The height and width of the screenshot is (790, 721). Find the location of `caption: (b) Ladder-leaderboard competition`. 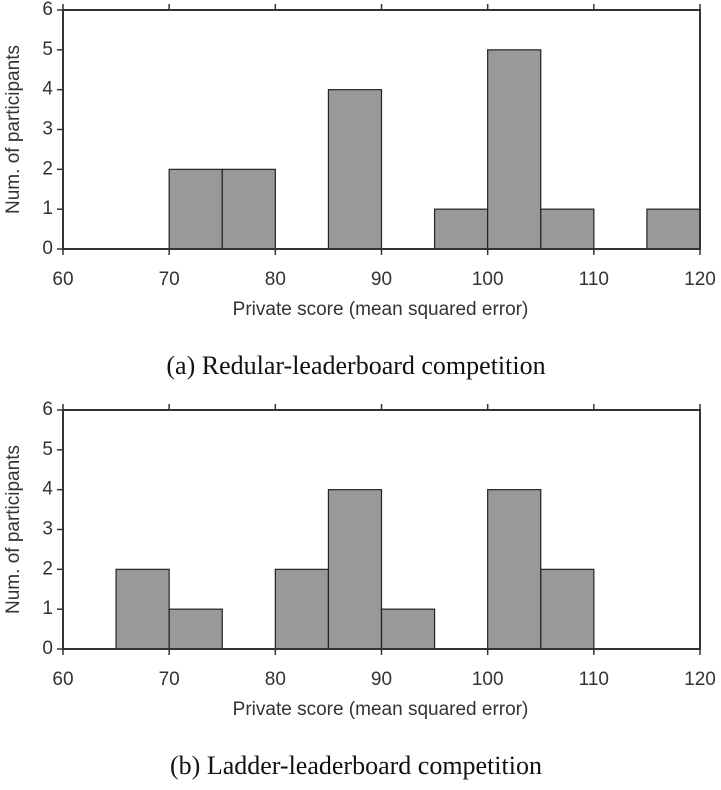

caption: (b) Ladder-leaderboard competition is located at coordinates (356, 765).